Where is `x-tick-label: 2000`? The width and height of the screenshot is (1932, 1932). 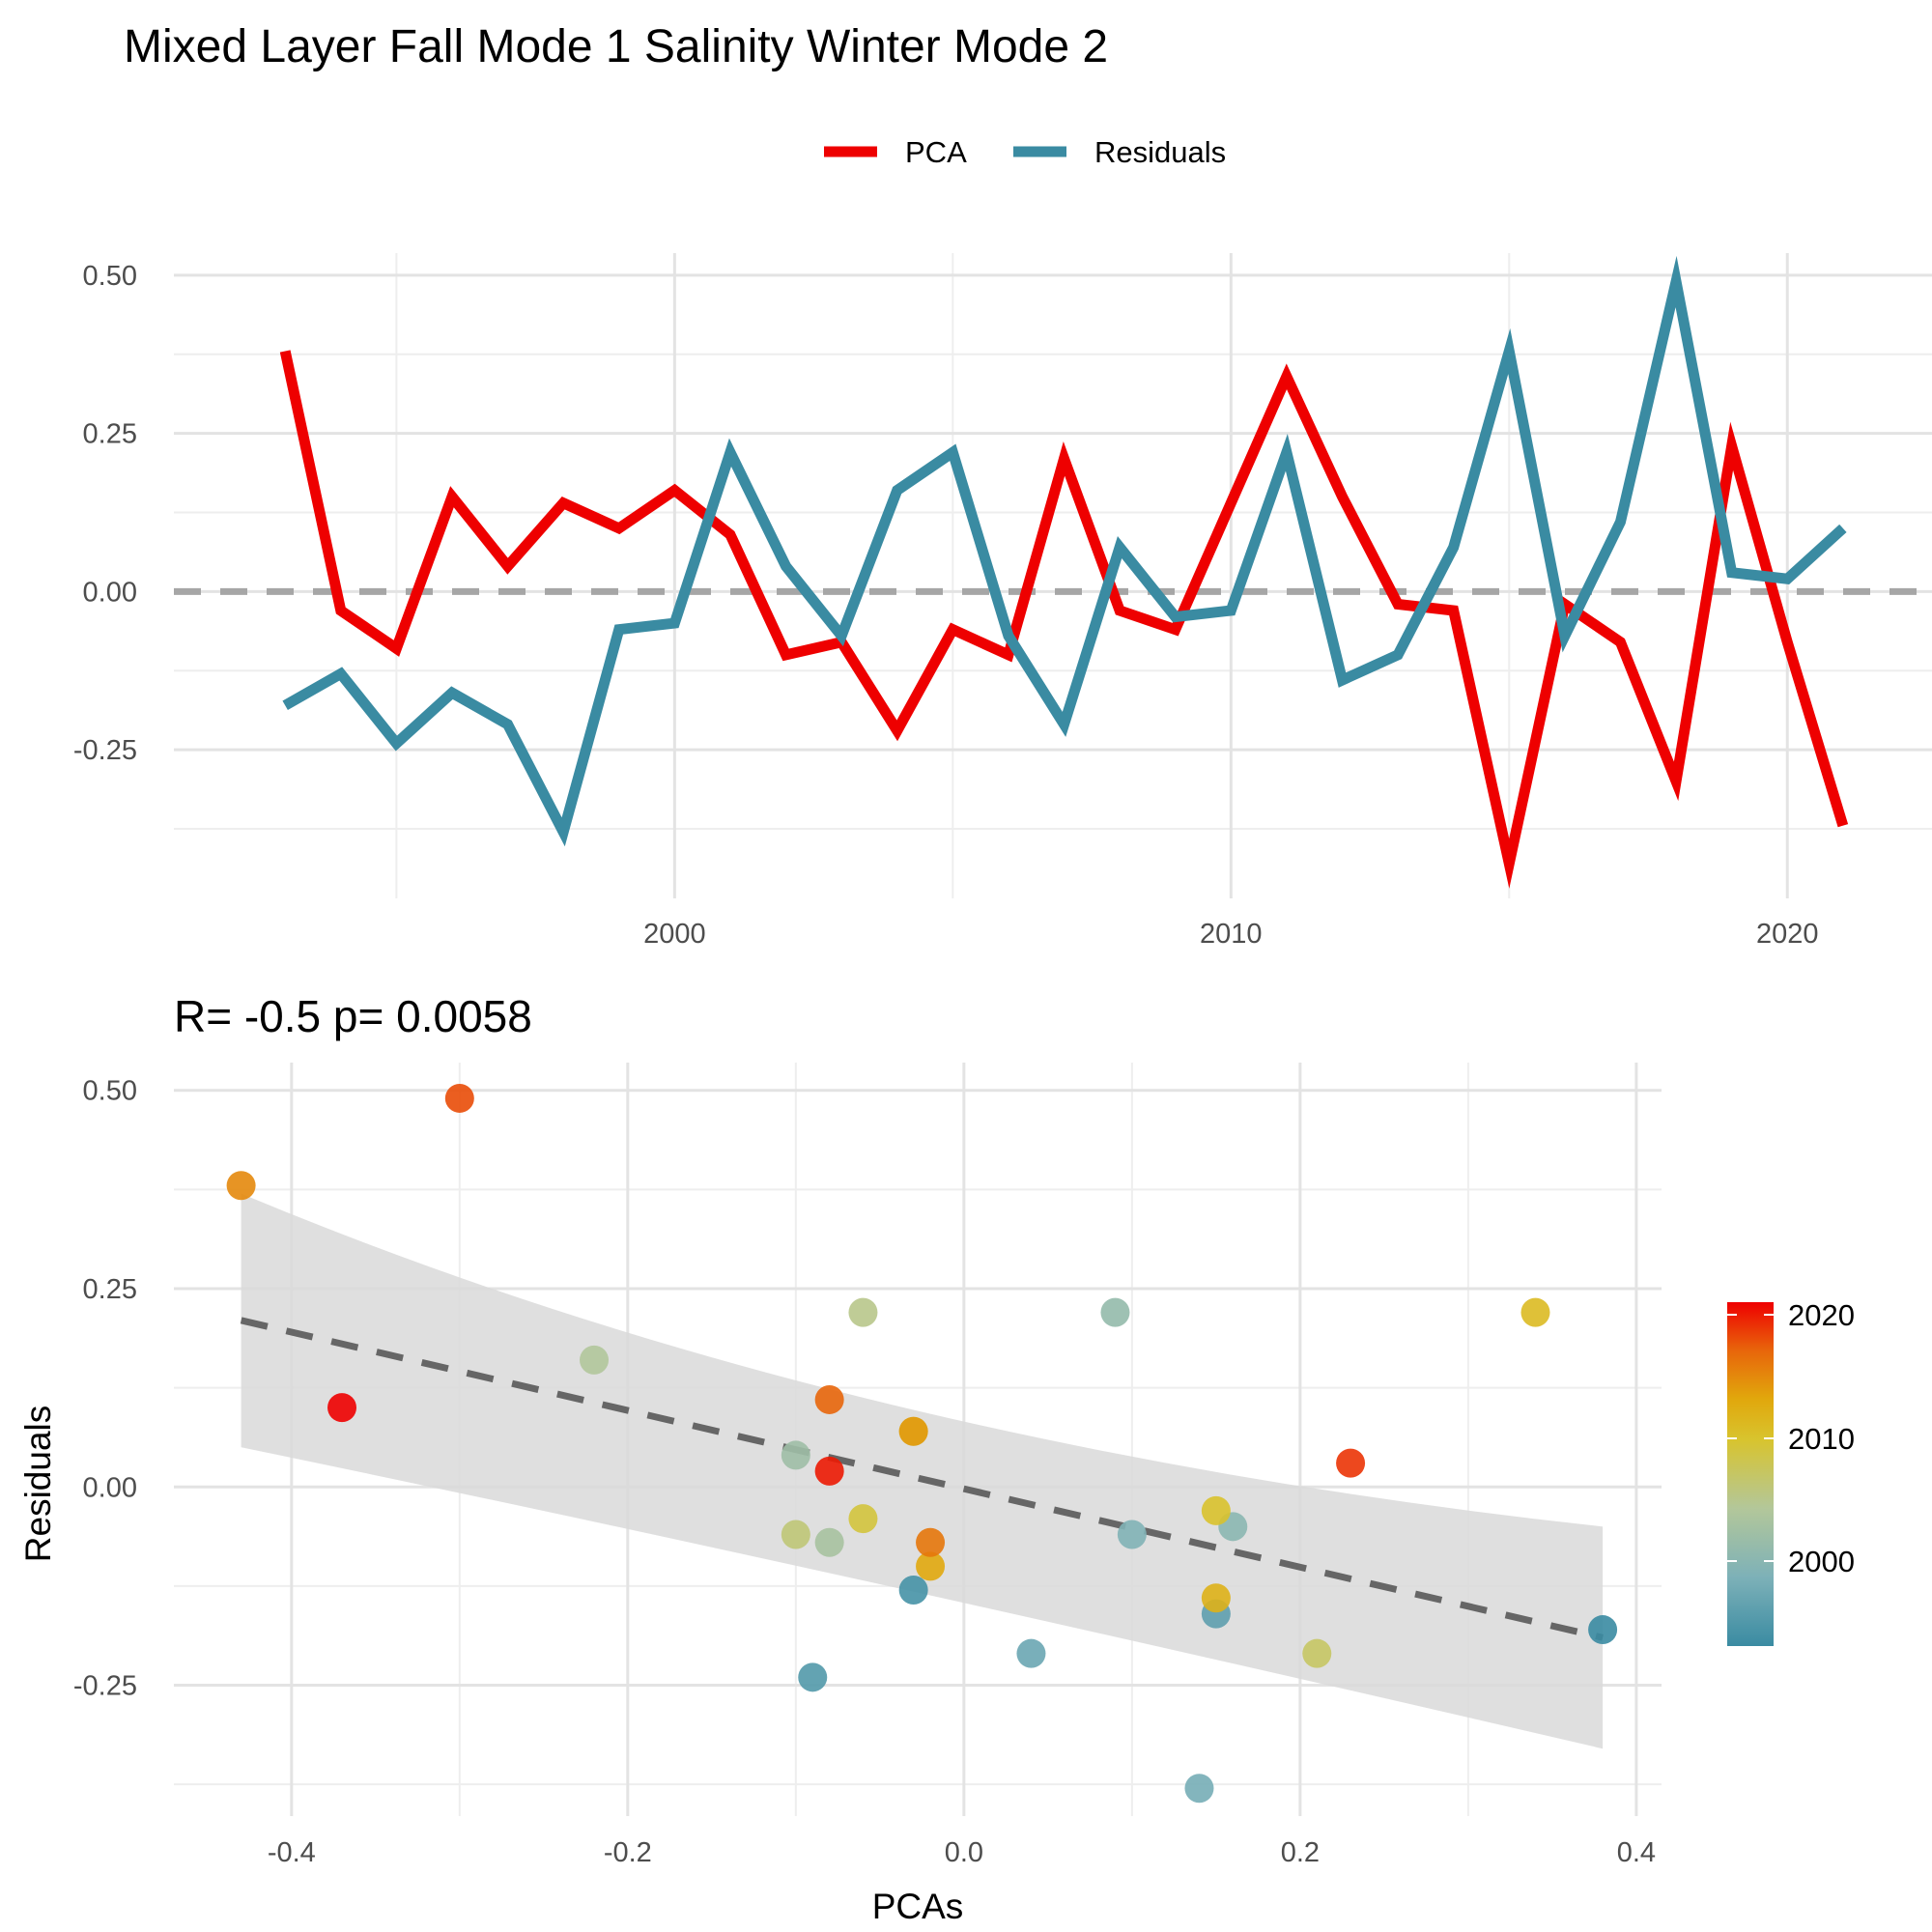 x-tick-label: 2000 is located at coordinates (674, 934).